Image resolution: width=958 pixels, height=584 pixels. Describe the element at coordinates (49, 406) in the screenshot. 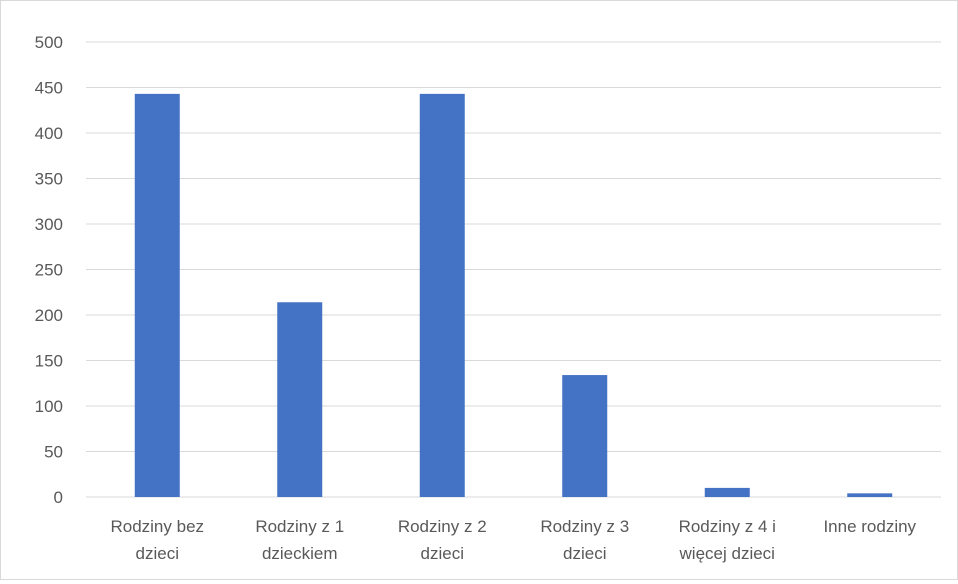

I see `y-tick-label: 100` at that location.